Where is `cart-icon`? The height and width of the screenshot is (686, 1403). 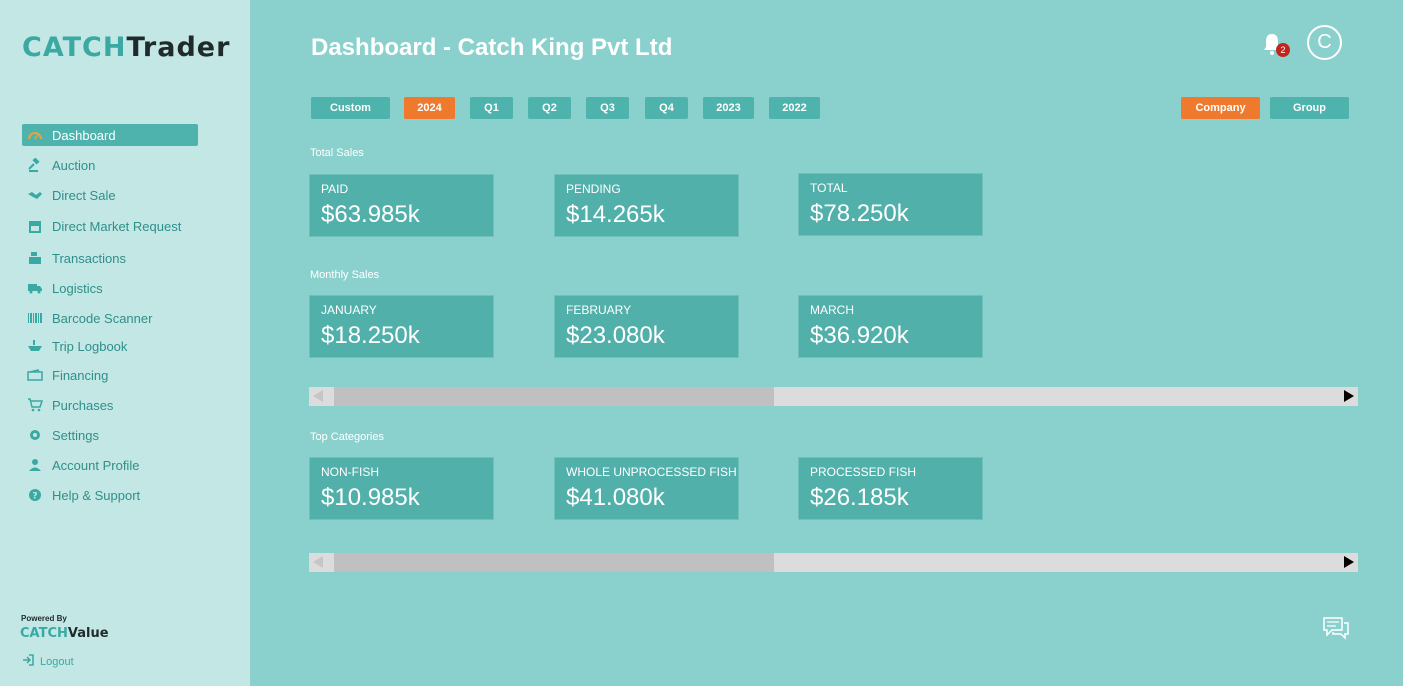
cart-icon is located at coordinates (35, 405).